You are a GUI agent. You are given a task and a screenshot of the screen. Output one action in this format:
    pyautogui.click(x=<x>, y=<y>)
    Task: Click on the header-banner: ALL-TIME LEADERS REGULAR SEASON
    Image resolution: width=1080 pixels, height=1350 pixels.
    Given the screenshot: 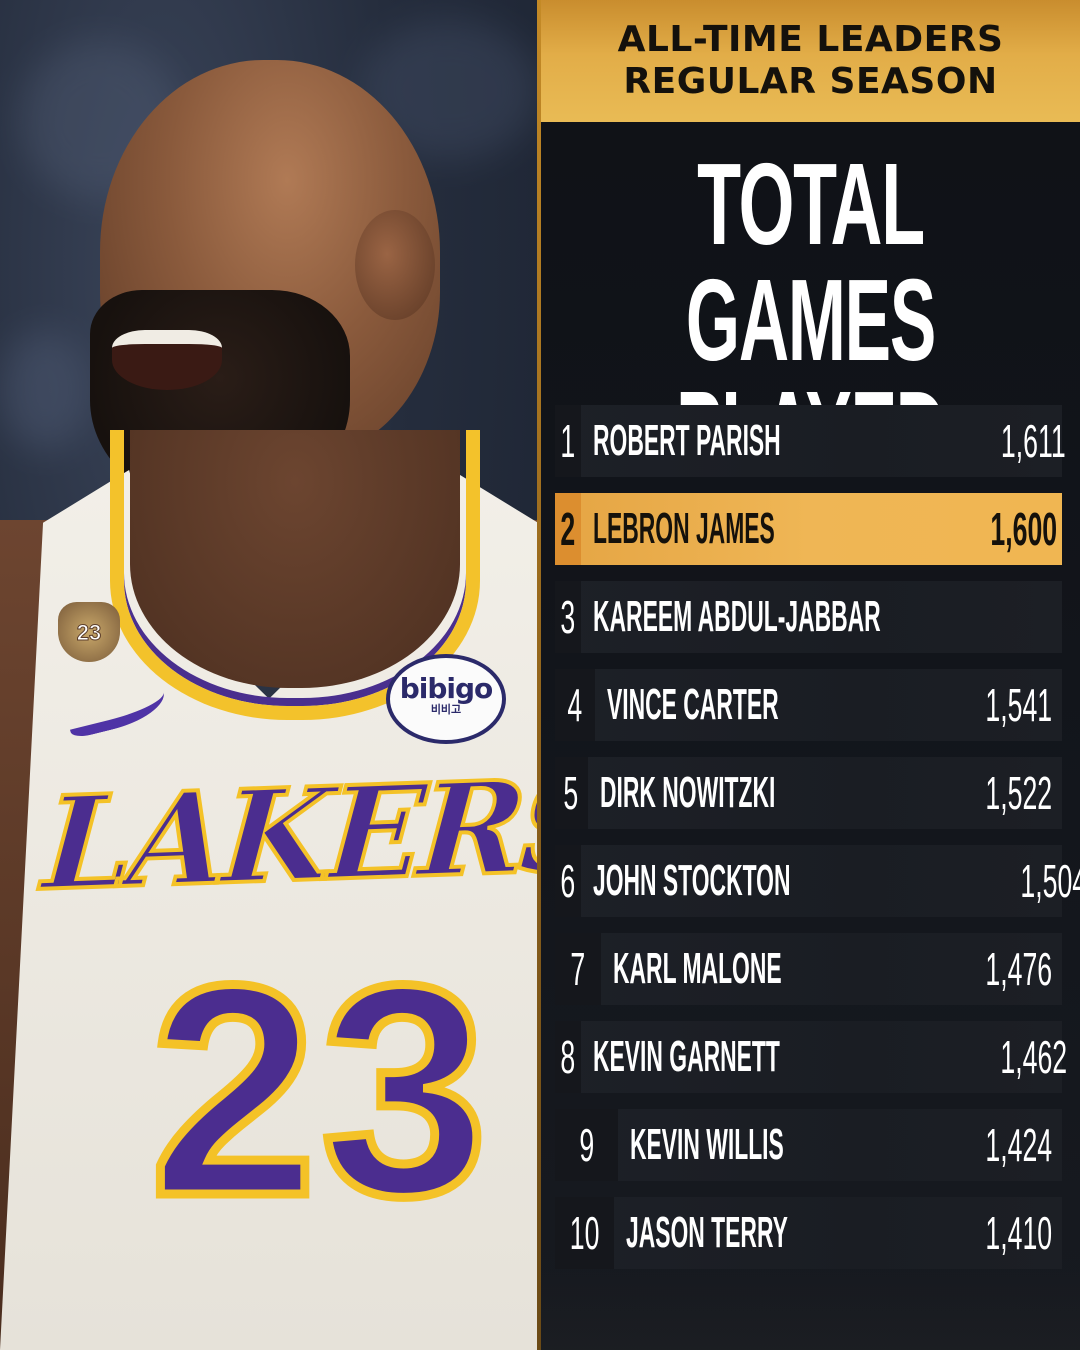 What is the action you would take?
    pyautogui.click(x=810, y=61)
    